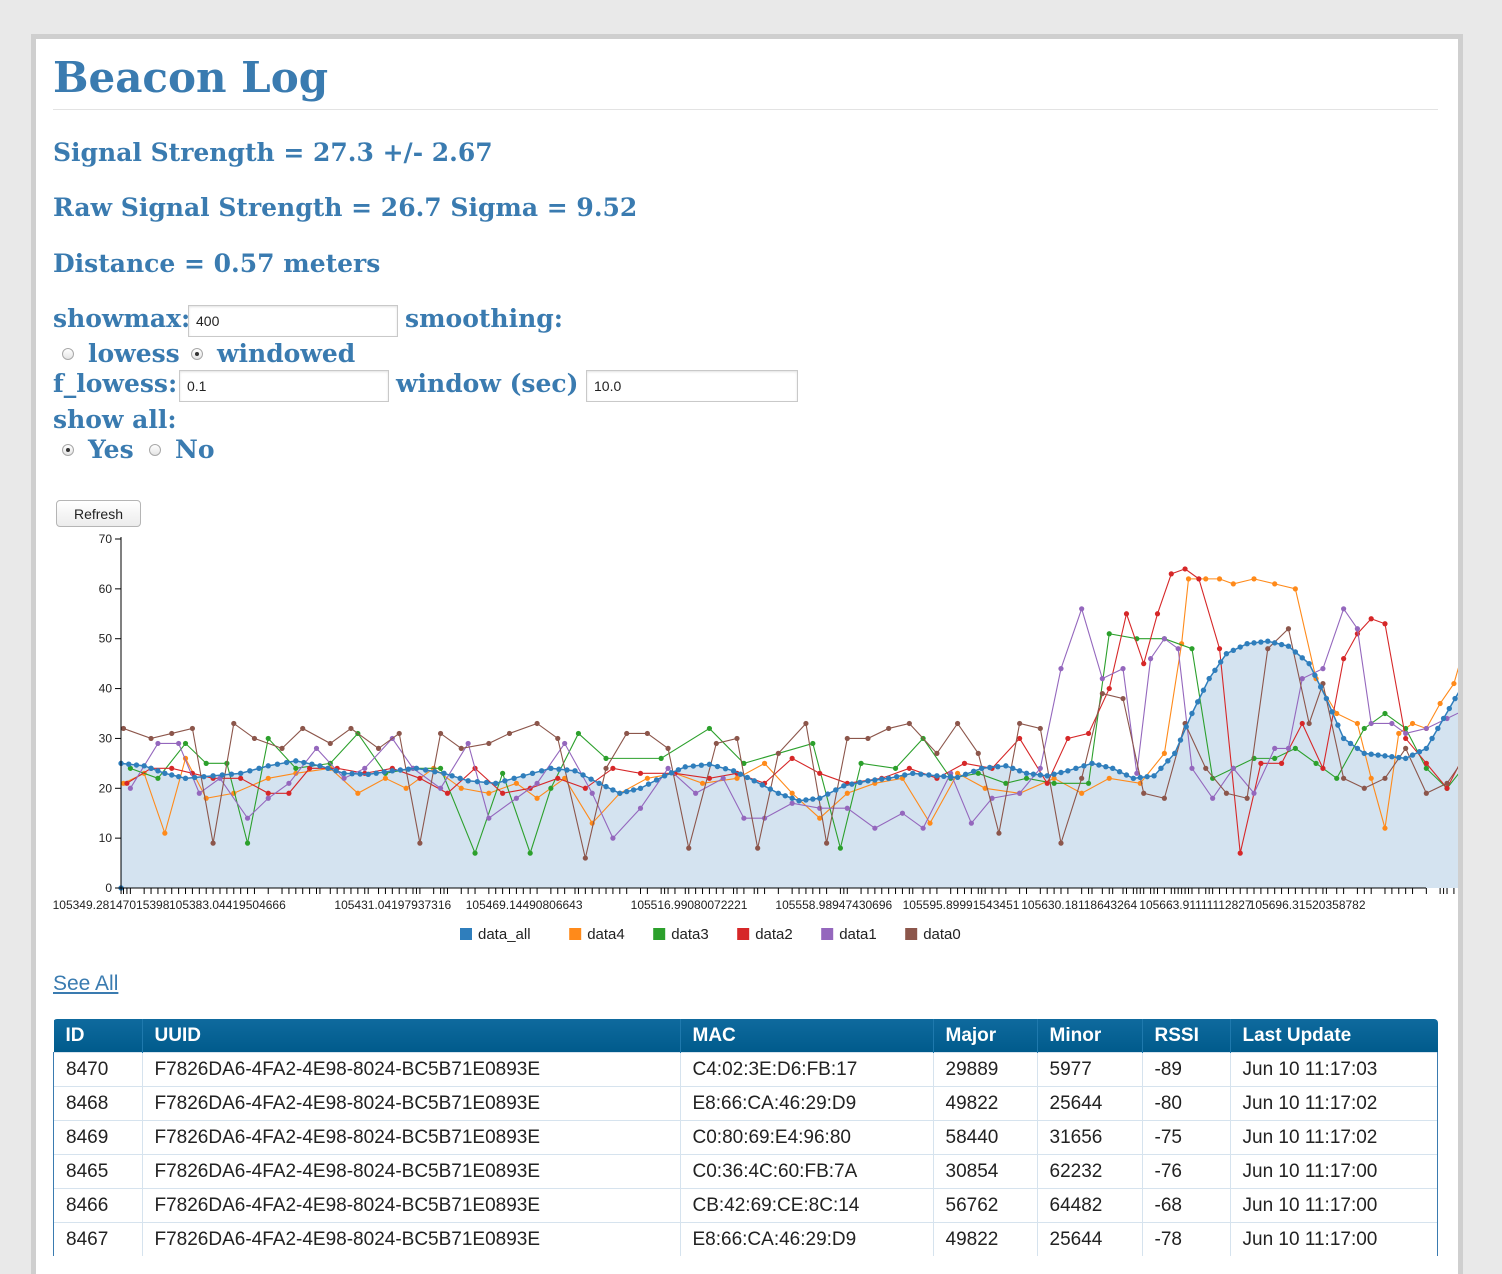  I want to click on title-divider, so click(745, 109).